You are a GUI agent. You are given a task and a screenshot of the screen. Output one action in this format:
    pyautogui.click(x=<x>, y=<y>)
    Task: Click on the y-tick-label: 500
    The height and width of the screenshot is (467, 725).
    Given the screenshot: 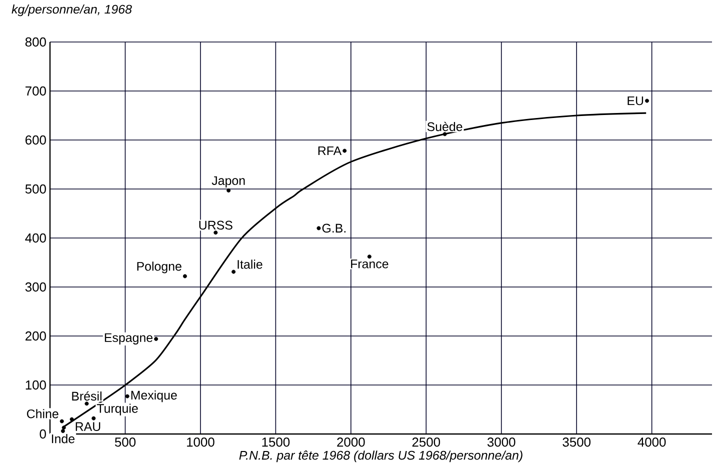 What is the action you would take?
    pyautogui.click(x=35, y=189)
    